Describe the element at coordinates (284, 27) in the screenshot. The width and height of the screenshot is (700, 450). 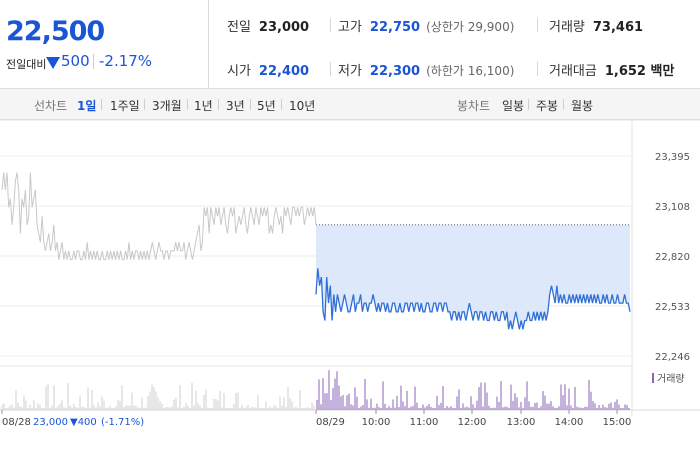
I see `stat-value: 23,000` at that location.